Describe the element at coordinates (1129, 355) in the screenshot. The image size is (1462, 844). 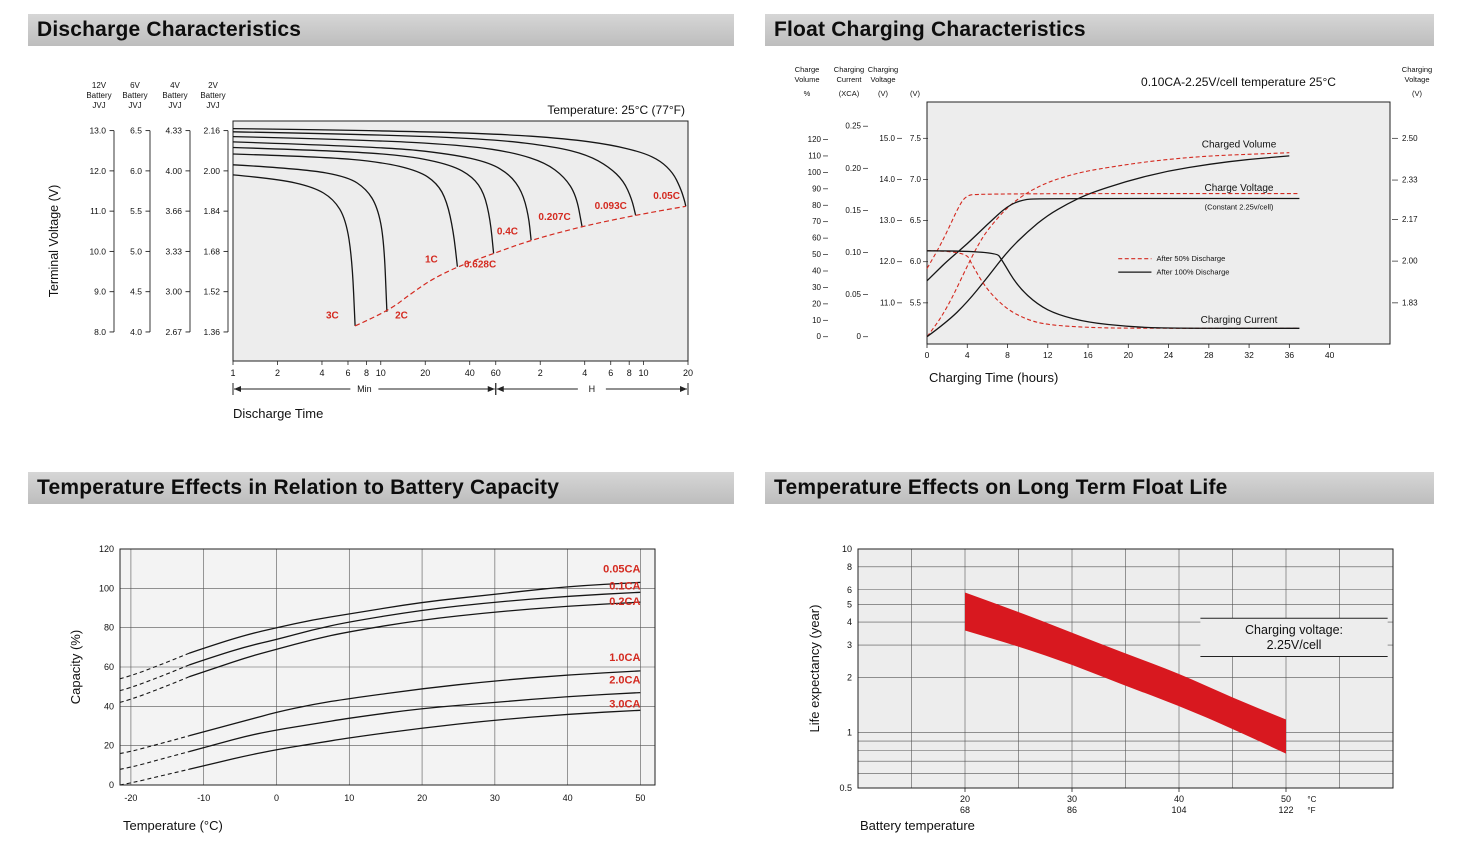
I see `x-tick: 20` at that location.